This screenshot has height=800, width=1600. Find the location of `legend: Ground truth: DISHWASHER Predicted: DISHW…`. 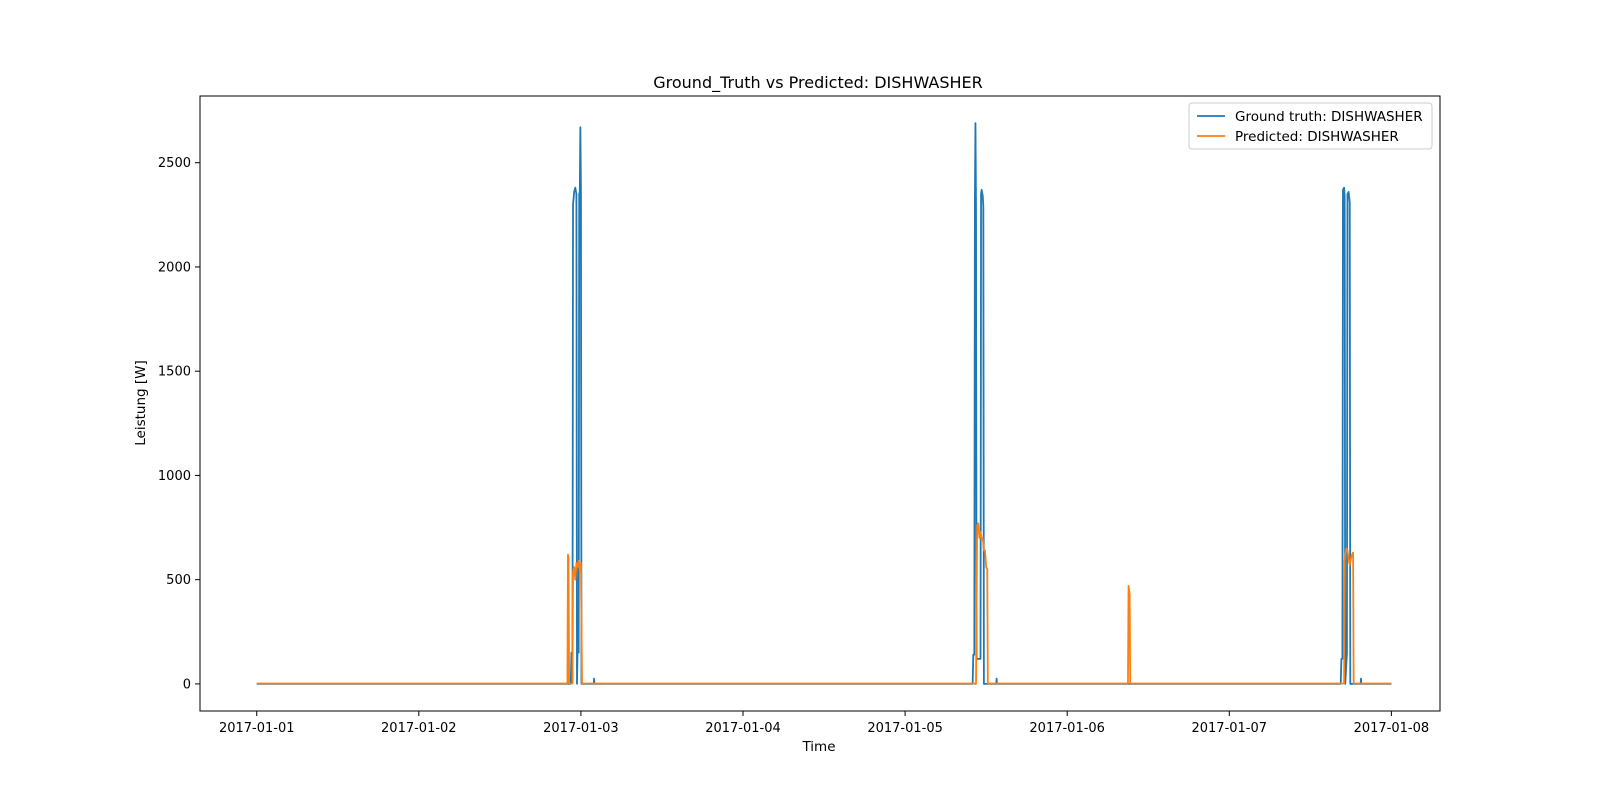

legend: Ground truth: DISHWASHER Predicted: DISHW… is located at coordinates (1310, 126).